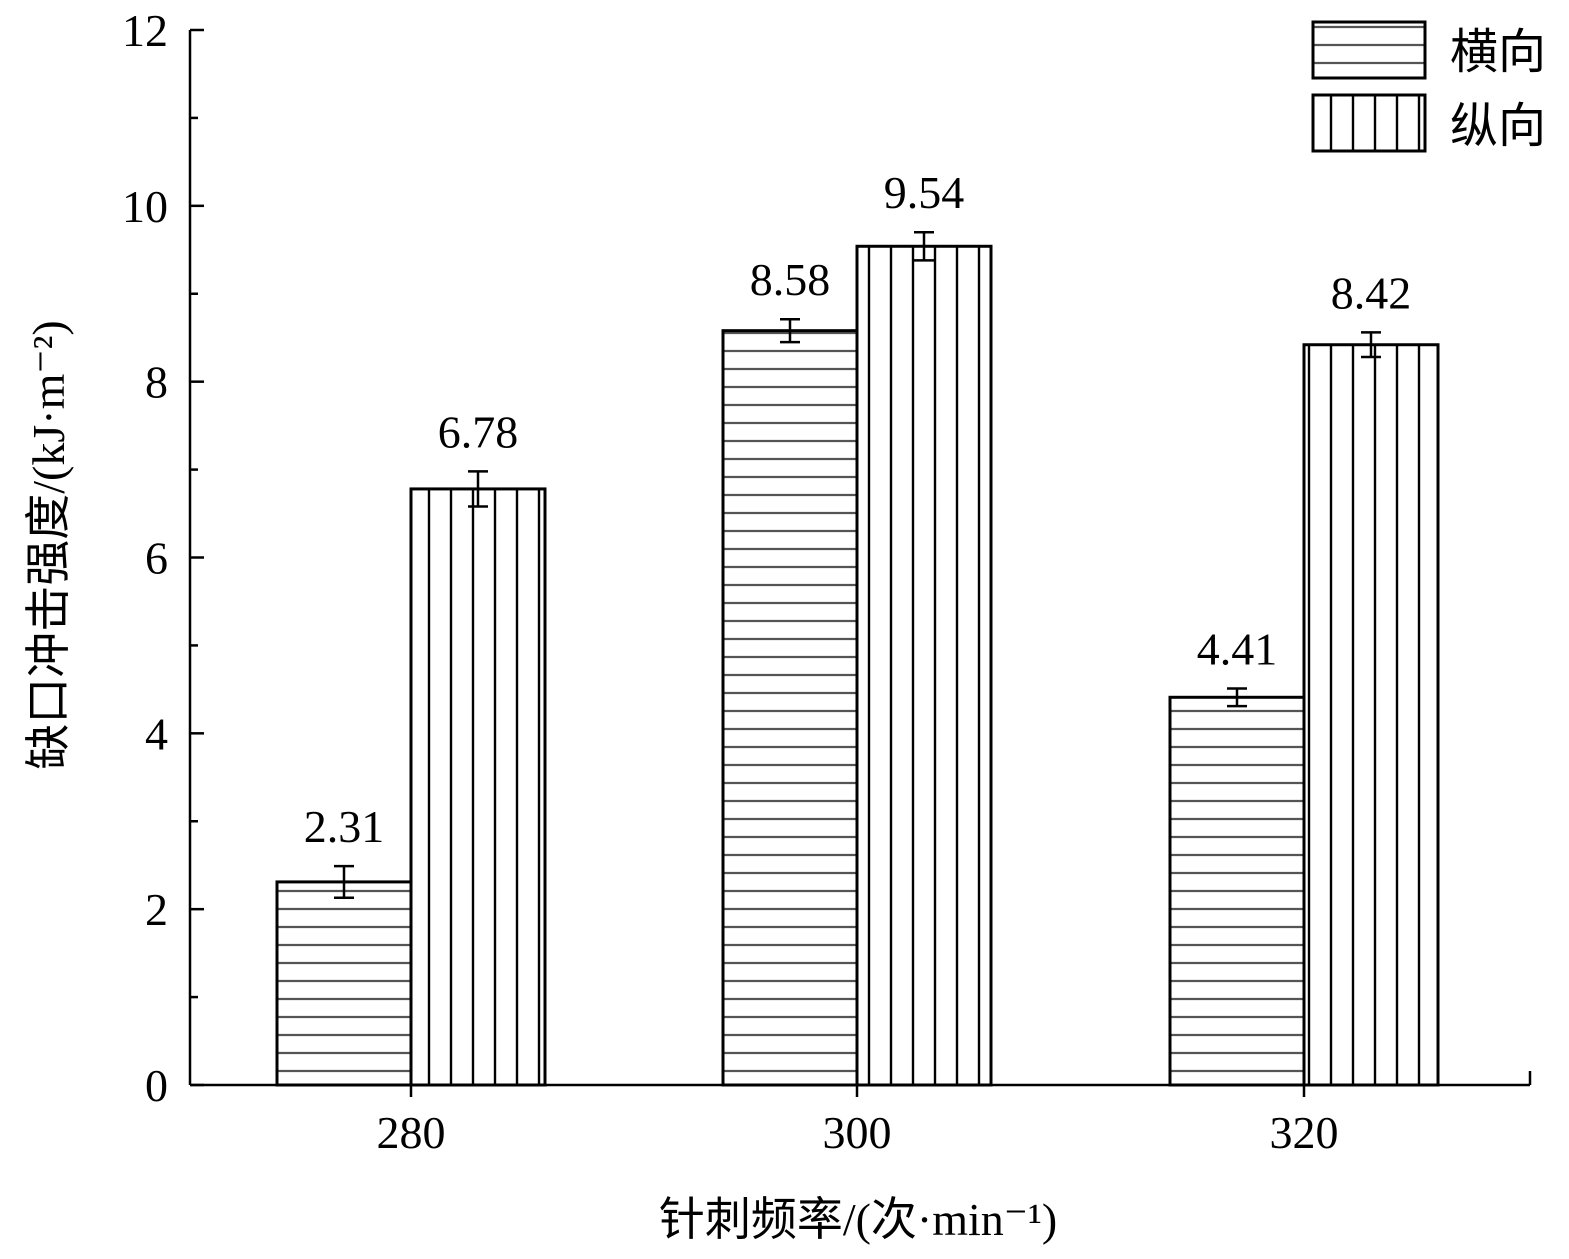 Image resolution: width=1569 pixels, height=1259 pixels. Describe the element at coordinates (145, 206) in the screenshot. I see `y-tick-label: 10` at that location.